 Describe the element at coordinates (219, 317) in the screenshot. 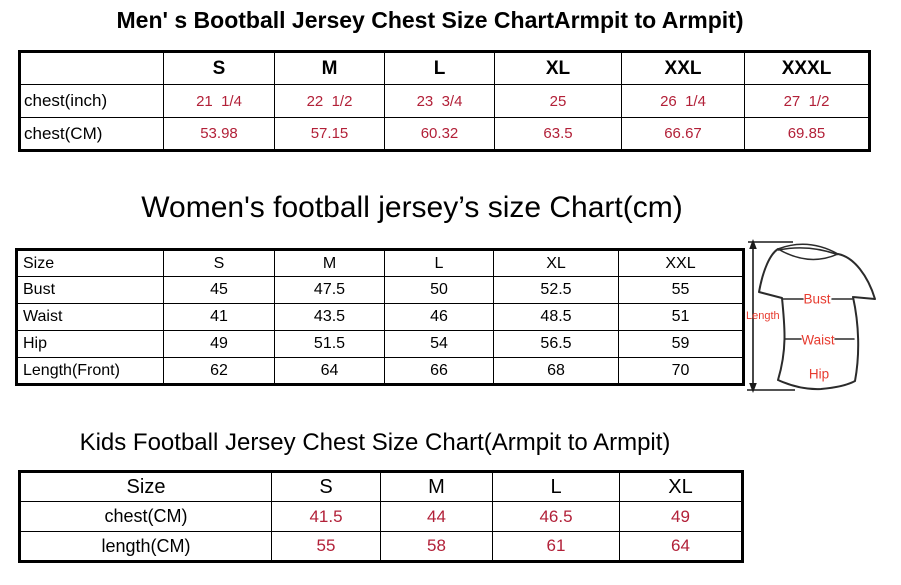

I see `value-cell: 41` at that location.